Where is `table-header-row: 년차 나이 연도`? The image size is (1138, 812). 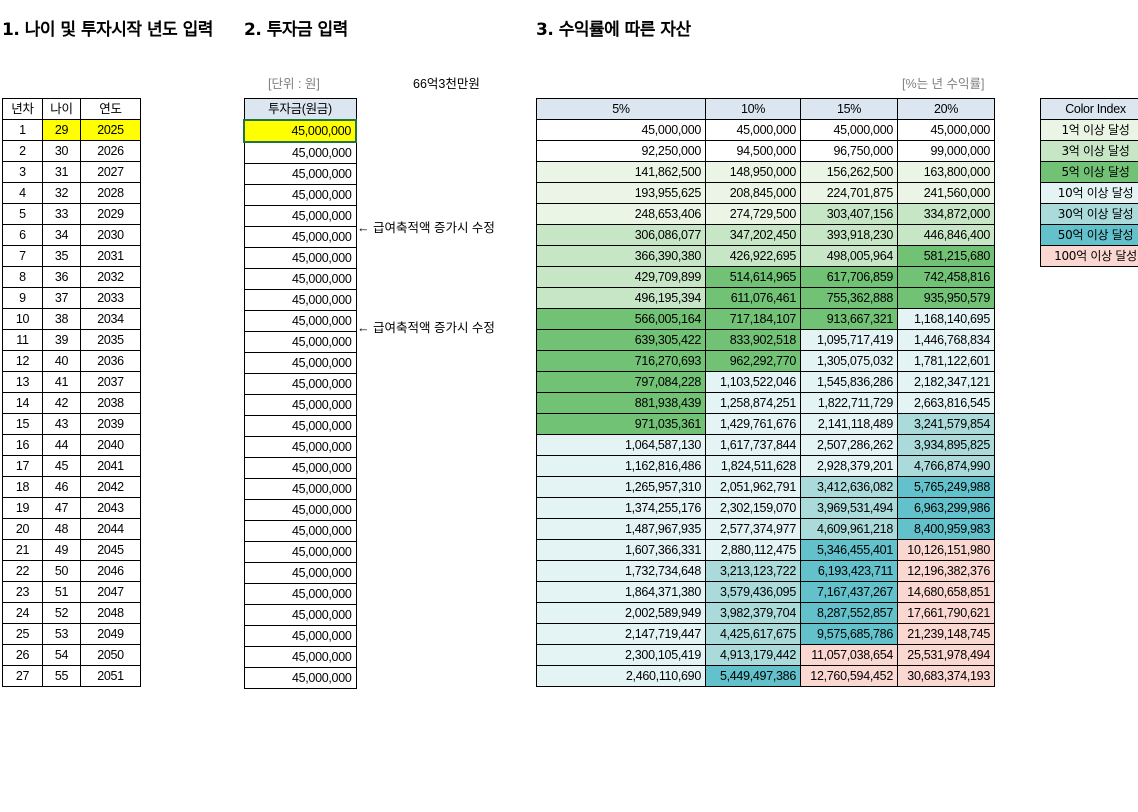 table-header-row: 년차 나이 연도 is located at coordinates (71, 109).